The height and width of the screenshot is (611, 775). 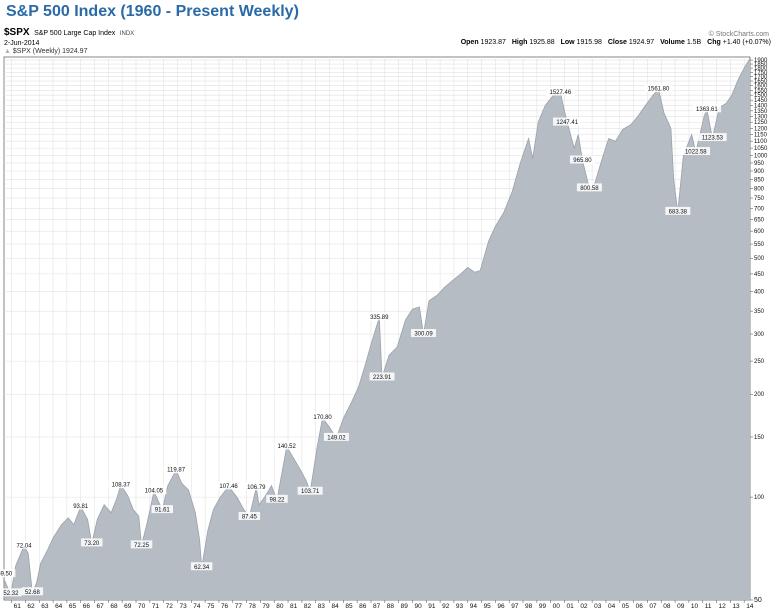 I want to click on y-tick-label: 750, so click(x=759, y=199).